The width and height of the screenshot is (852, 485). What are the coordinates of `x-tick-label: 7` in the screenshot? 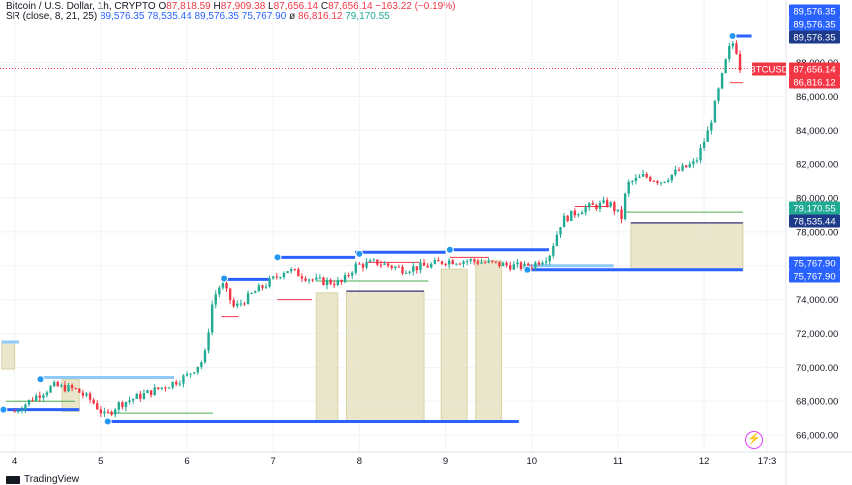 It's located at (273, 461).